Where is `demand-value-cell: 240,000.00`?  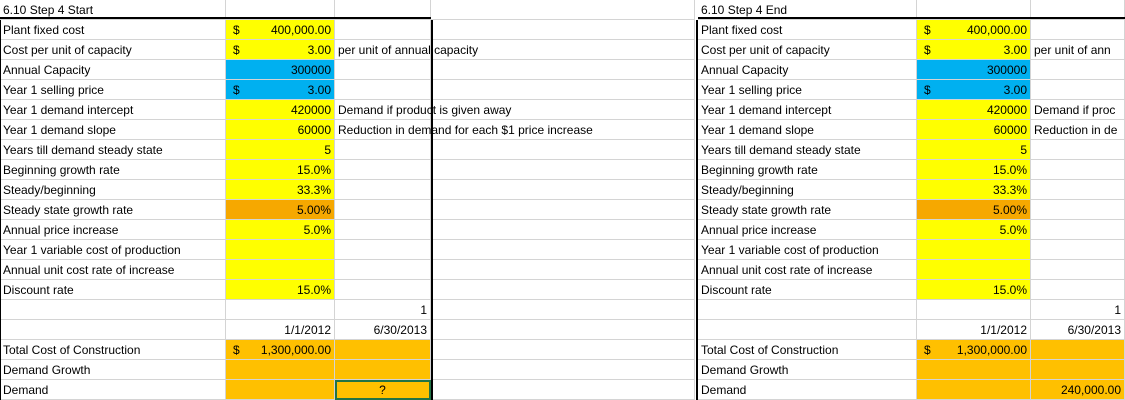 demand-value-cell: 240,000.00 is located at coordinates (1078, 390).